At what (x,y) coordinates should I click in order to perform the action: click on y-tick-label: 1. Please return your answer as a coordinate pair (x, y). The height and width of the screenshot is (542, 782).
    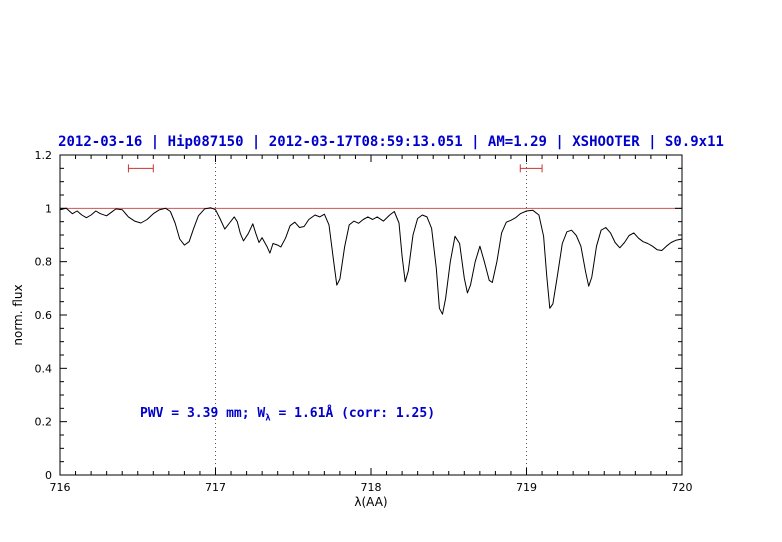
    Looking at the image, I should click on (48, 208).